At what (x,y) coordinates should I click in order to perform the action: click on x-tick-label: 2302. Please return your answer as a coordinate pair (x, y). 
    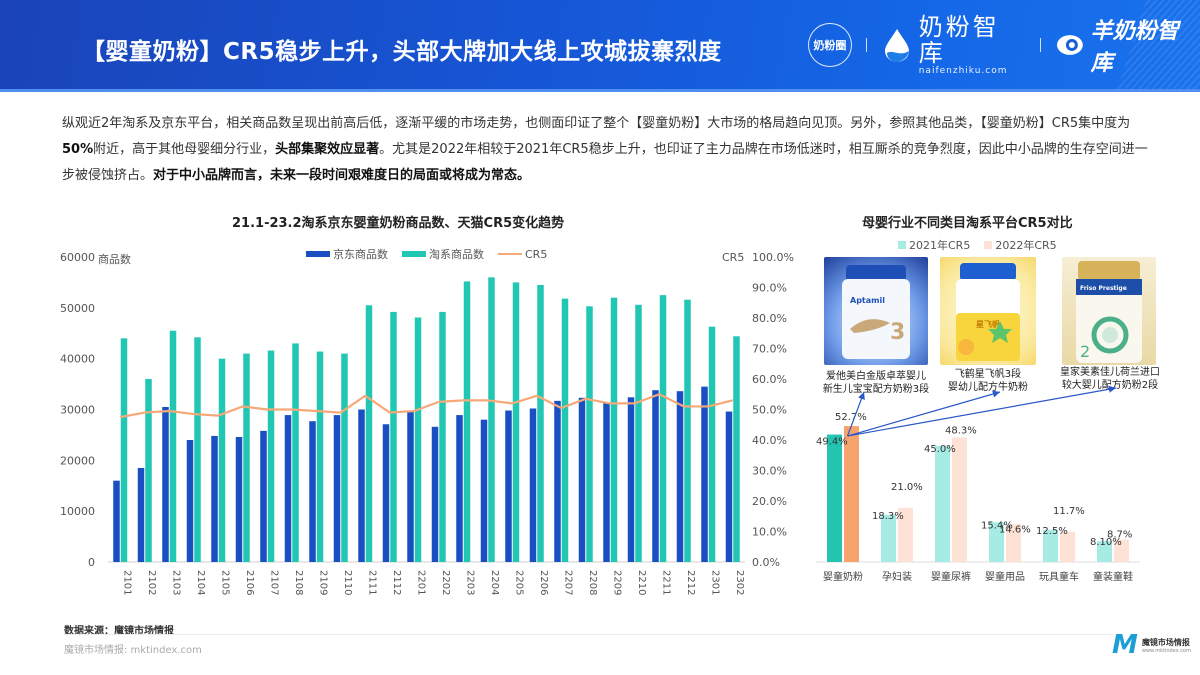
    Looking at the image, I should click on (739, 582).